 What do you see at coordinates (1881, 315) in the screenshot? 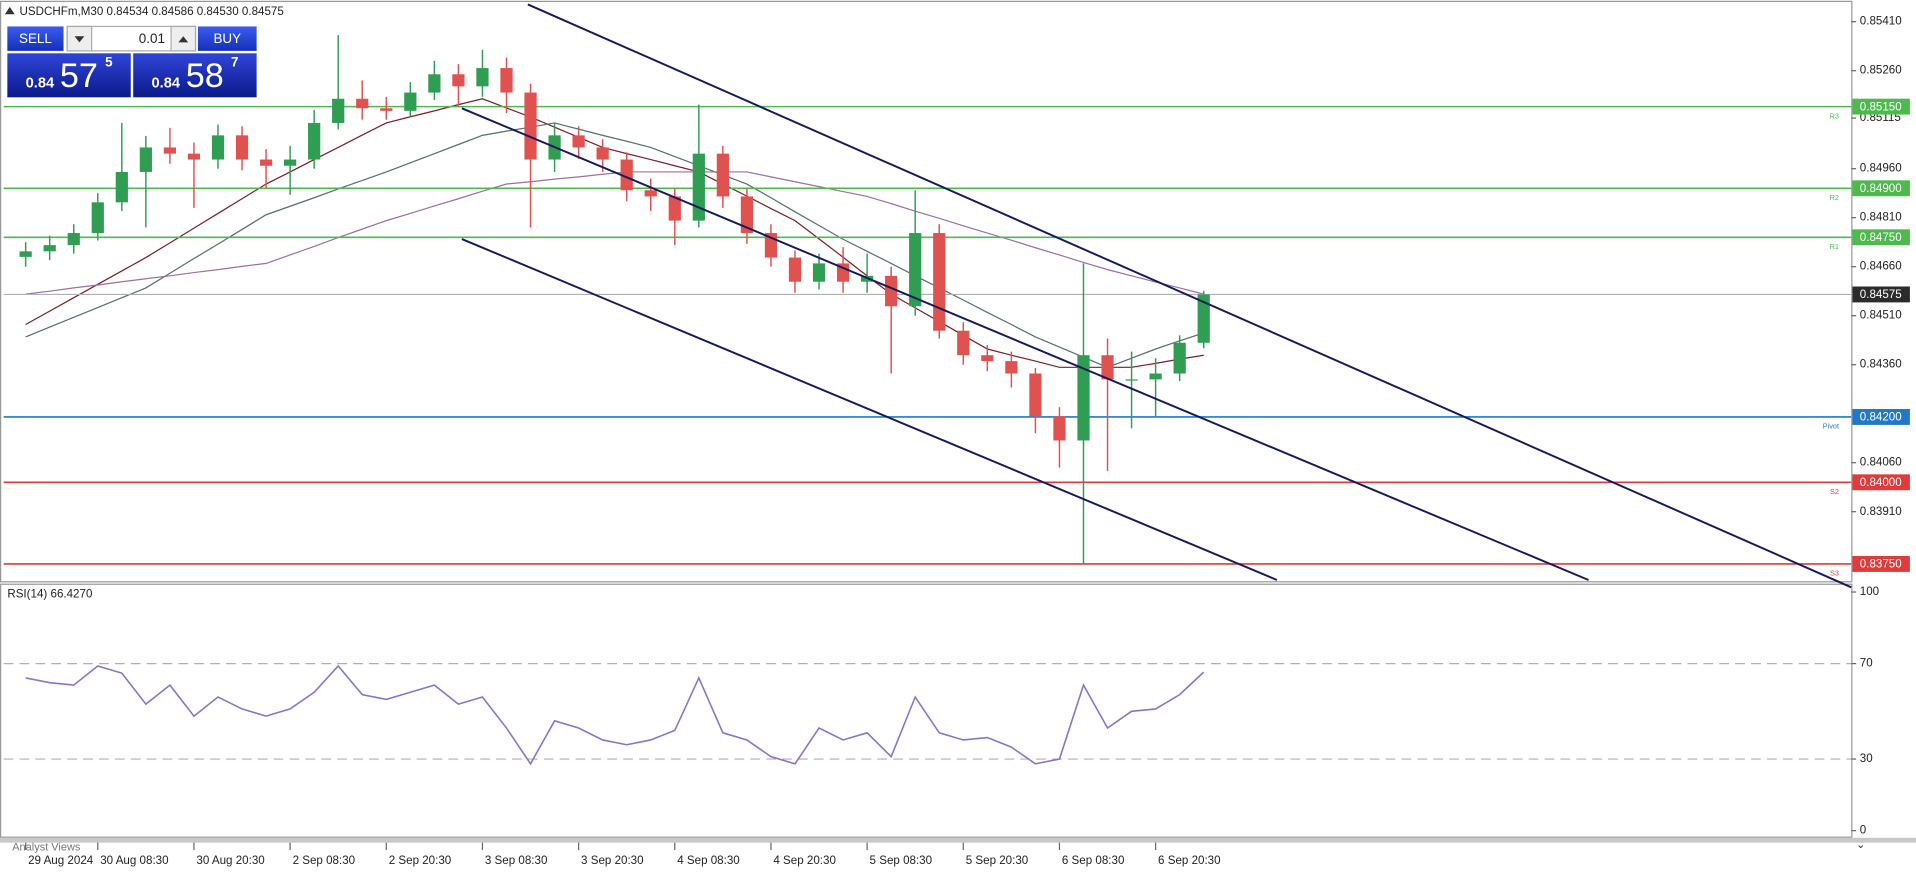
I see `y-tick-label: 0.84510` at bounding box center [1881, 315].